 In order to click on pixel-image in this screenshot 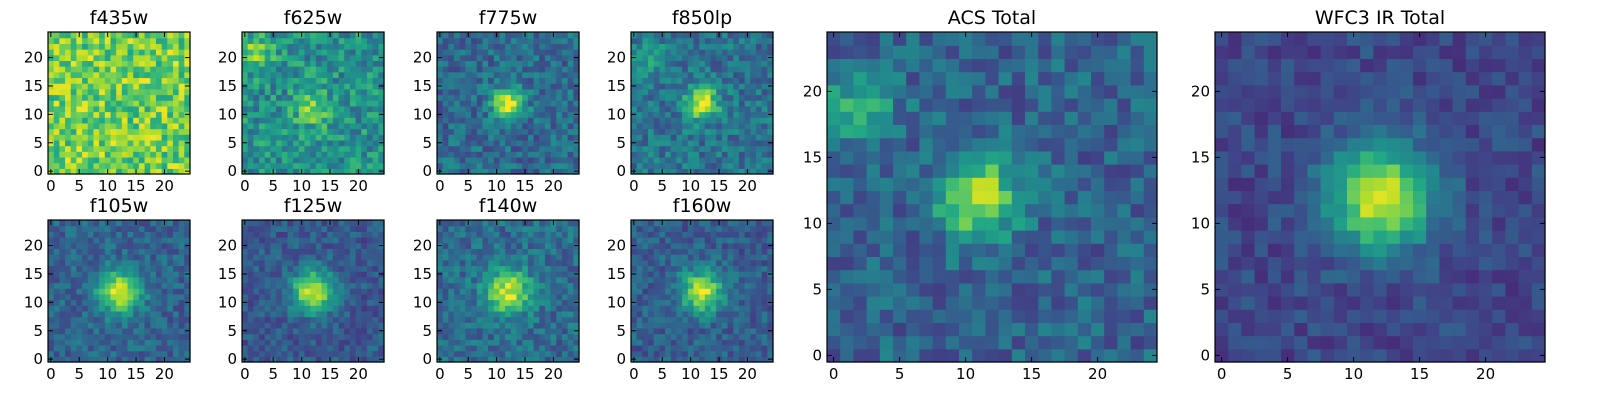, I will do `click(119, 103)`.